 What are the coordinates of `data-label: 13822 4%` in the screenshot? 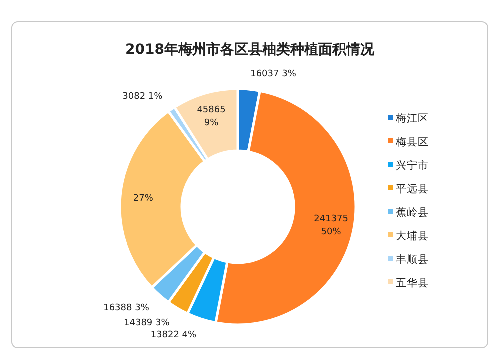 It's located at (174, 335).